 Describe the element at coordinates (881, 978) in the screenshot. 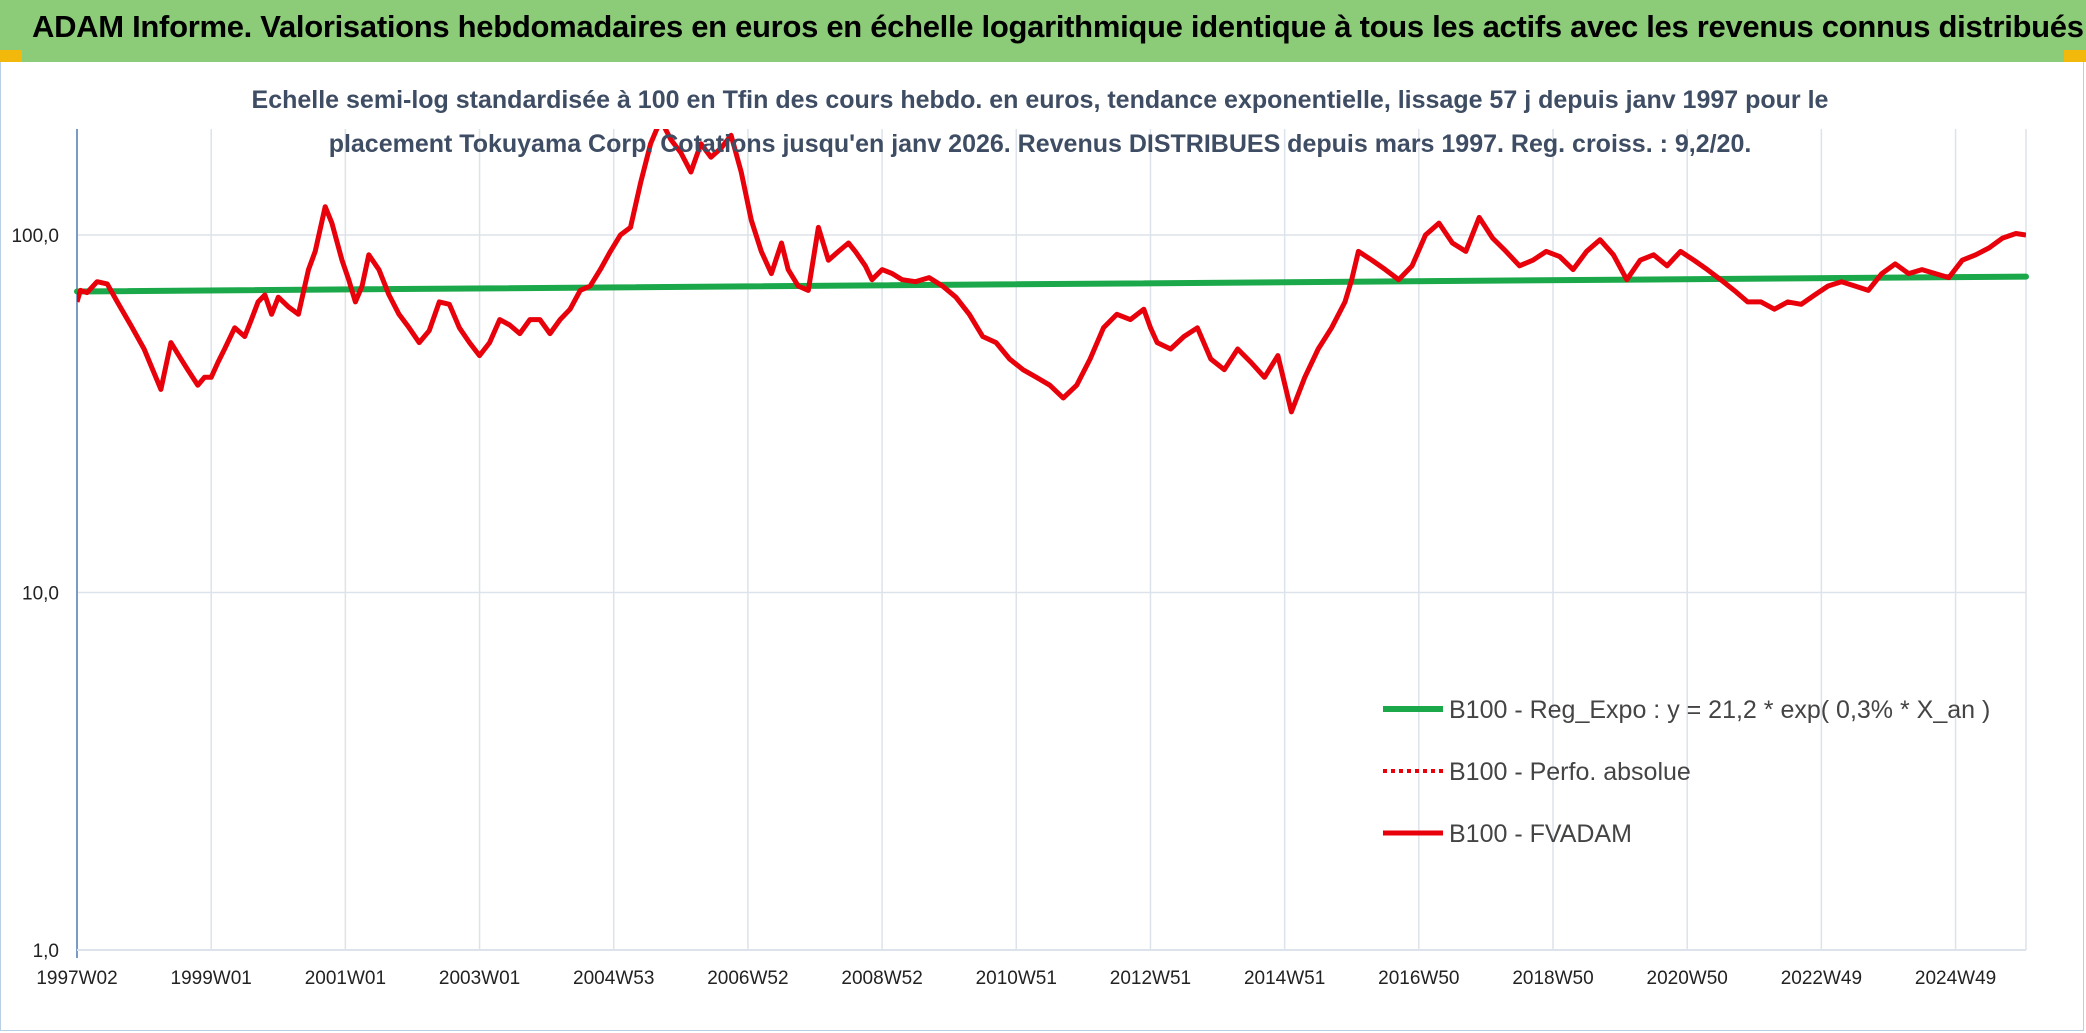

I see `x-tick-label: 2008W52` at that location.